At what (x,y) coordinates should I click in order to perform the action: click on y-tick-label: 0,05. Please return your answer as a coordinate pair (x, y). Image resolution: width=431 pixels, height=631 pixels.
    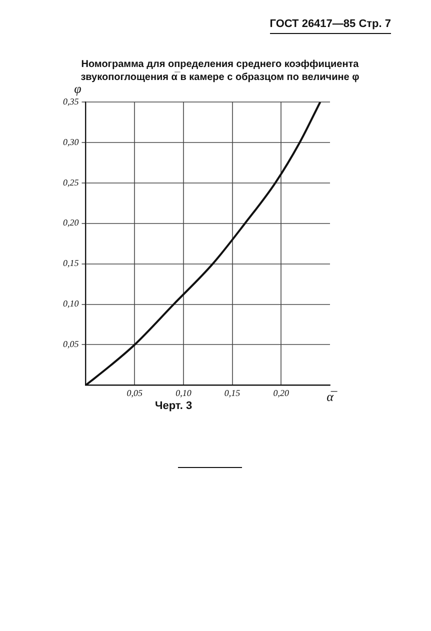
    Looking at the image, I should click on (71, 344).